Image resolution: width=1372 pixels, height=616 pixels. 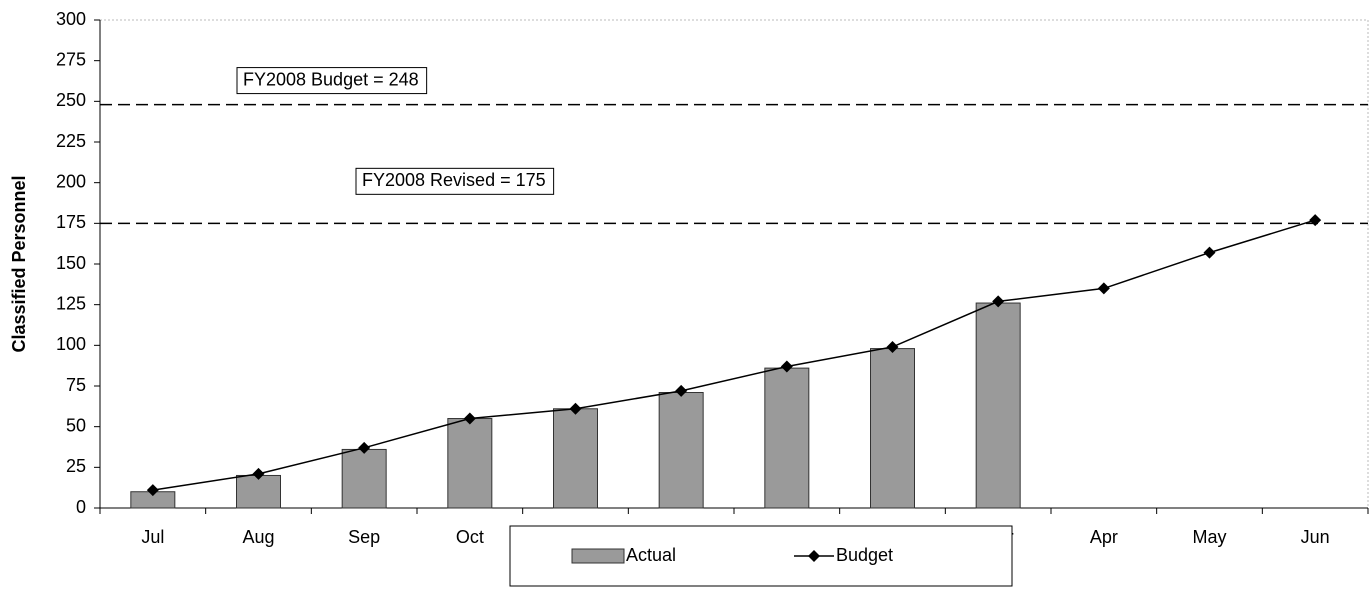 What do you see at coordinates (71, 222) in the screenshot?
I see `y-tick-label: 175` at bounding box center [71, 222].